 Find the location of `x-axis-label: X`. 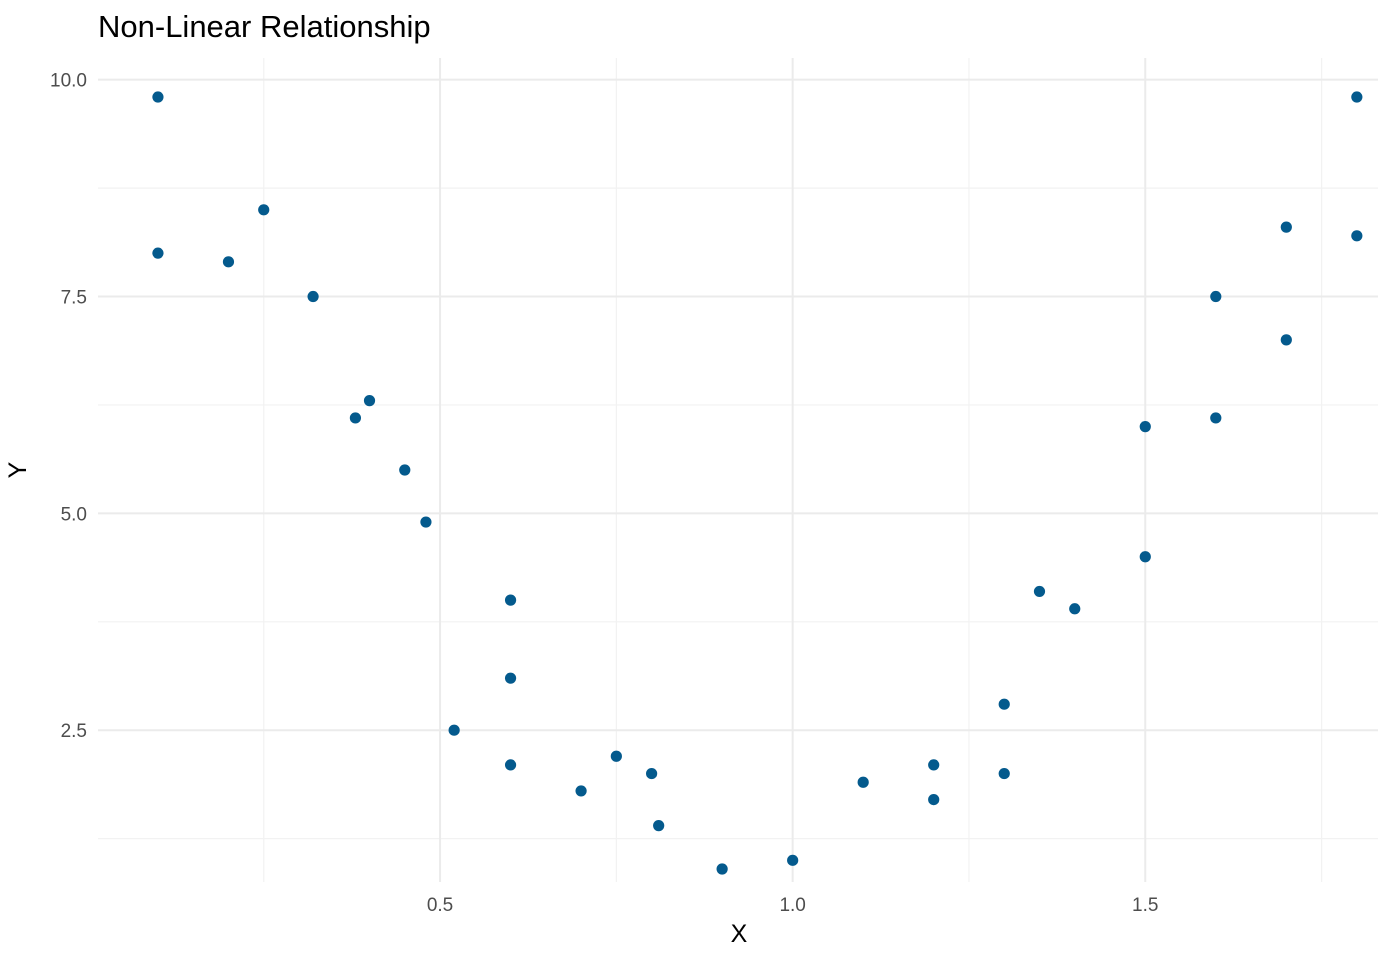

x-axis-label: X is located at coordinates (739, 934).